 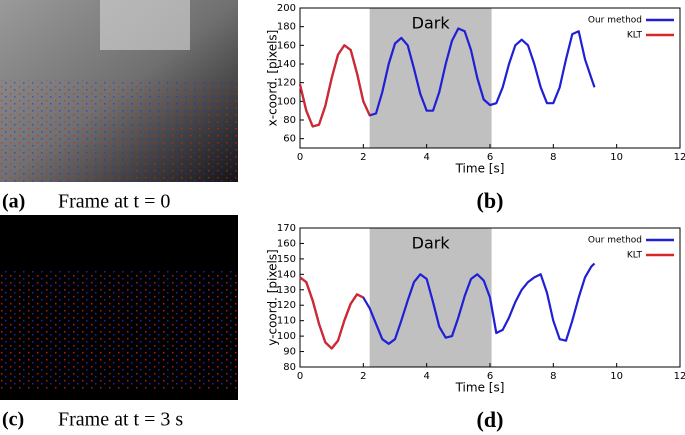 I want to click on panel-label: (c), so click(x=13, y=420).